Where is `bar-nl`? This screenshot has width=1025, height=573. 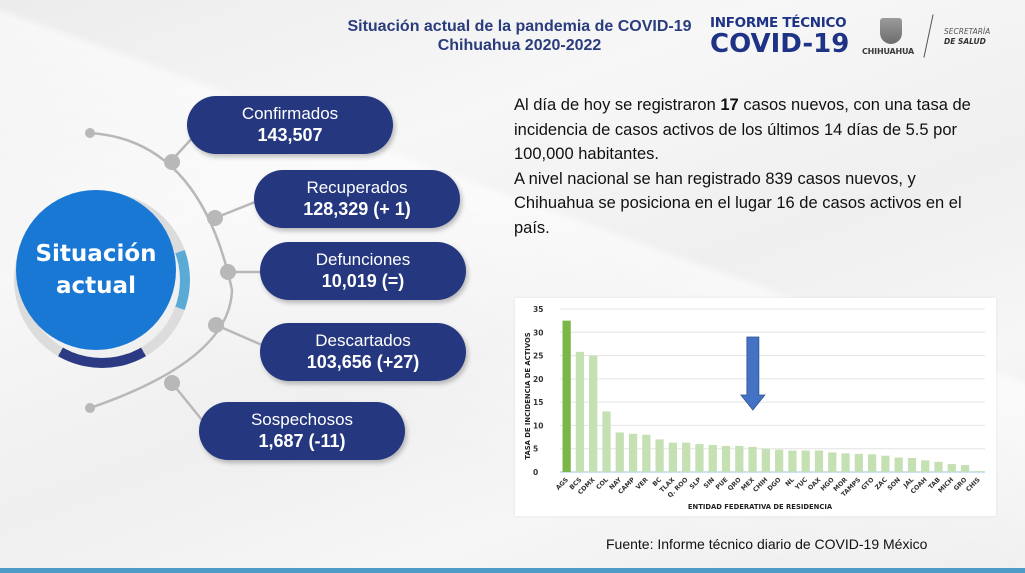
bar-nl is located at coordinates (792, 461).